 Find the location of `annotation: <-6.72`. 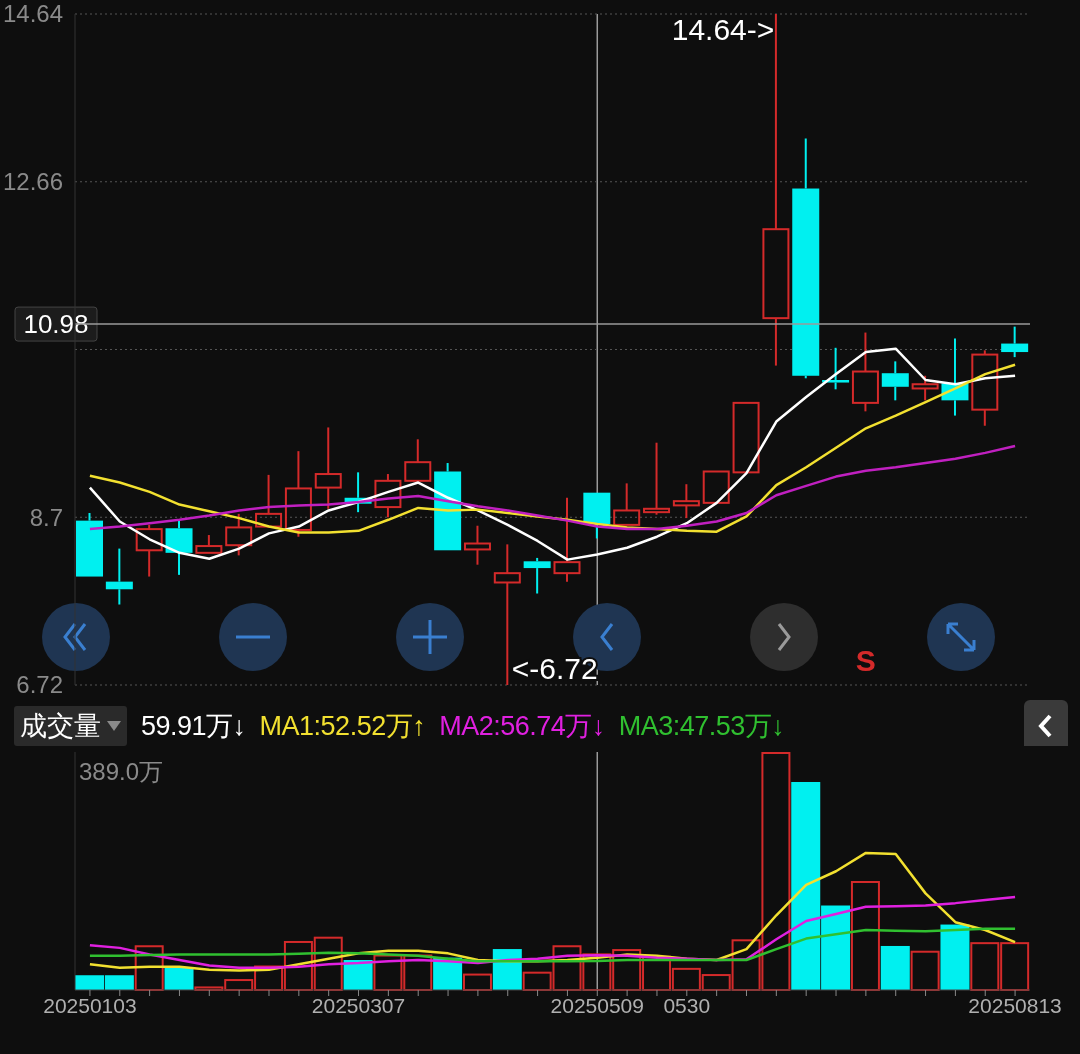

annotation: <-6.72 is located at coordinates (554, 668).